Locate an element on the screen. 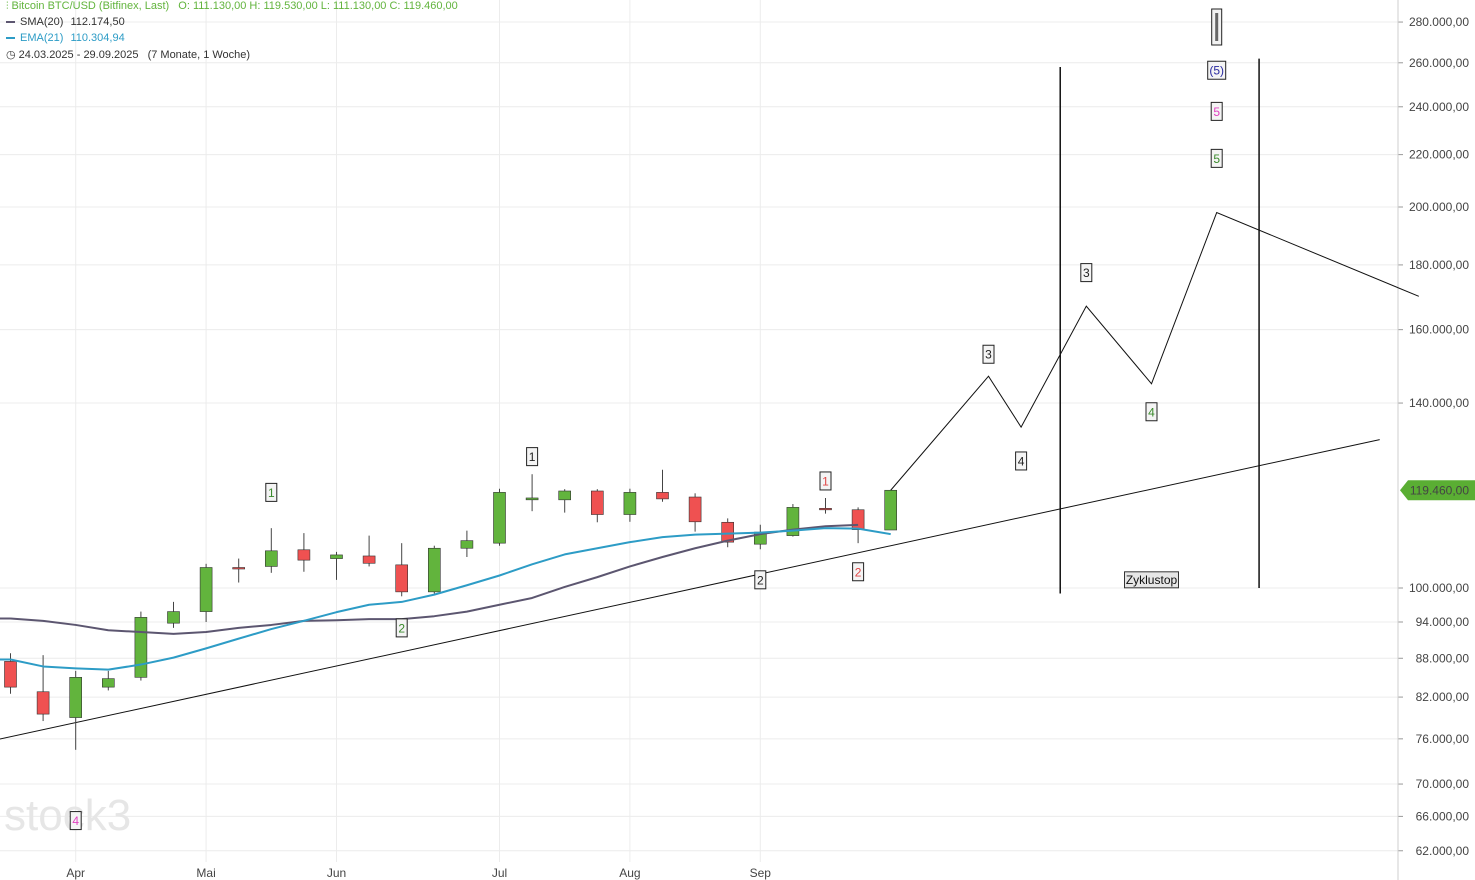 The image size is (1475, 880). y-tick-label: 200.000,00 is located at coordinates (1439, 207).